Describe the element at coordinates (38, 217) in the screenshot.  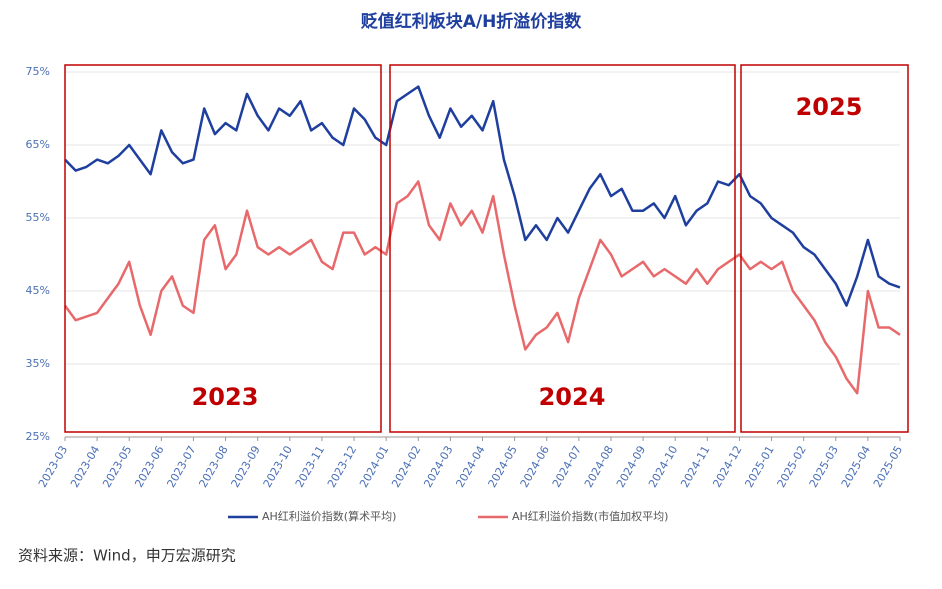
I see `y-tick-label: 55%` at that location.